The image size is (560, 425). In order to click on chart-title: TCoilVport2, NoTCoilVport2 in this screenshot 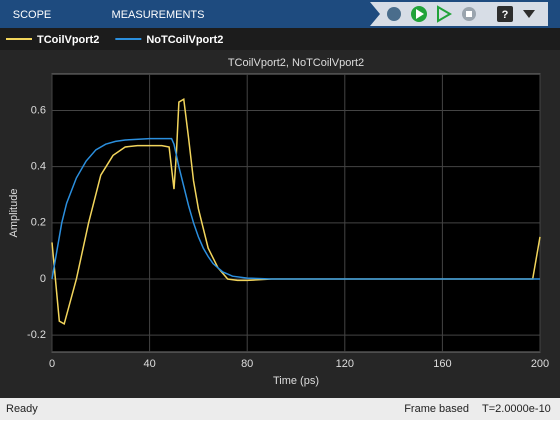, I will do `click(296, 63)`.